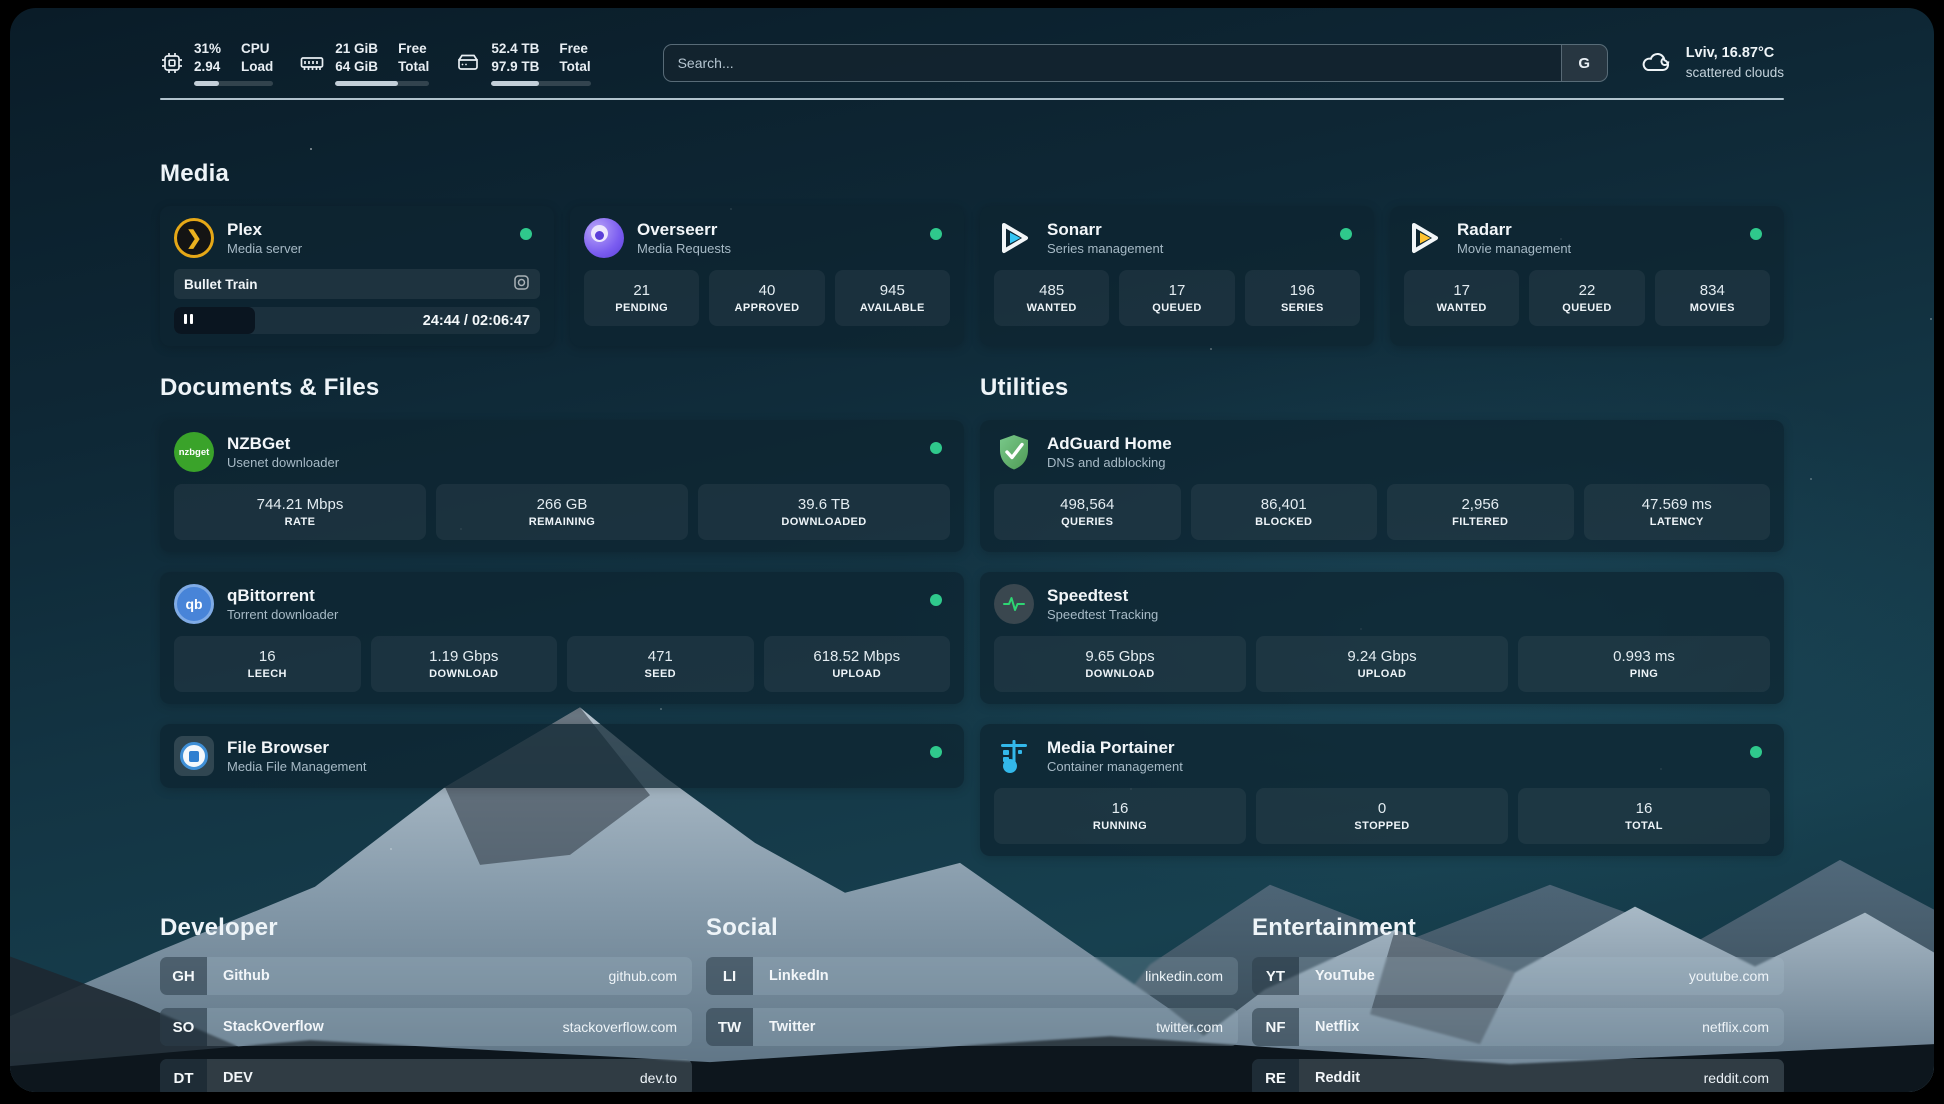 This screenshot has width=1944, height=1104. Describe the element at coordinates (1014, 452) in the screenshot. I see `adguard-icon` at that location.